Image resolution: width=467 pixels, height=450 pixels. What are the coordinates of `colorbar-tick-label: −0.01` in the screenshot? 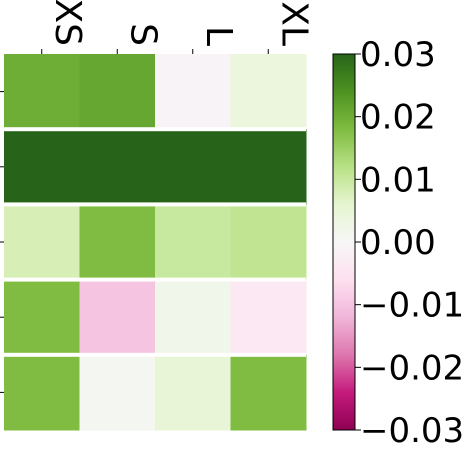 It's located at (412, 306).